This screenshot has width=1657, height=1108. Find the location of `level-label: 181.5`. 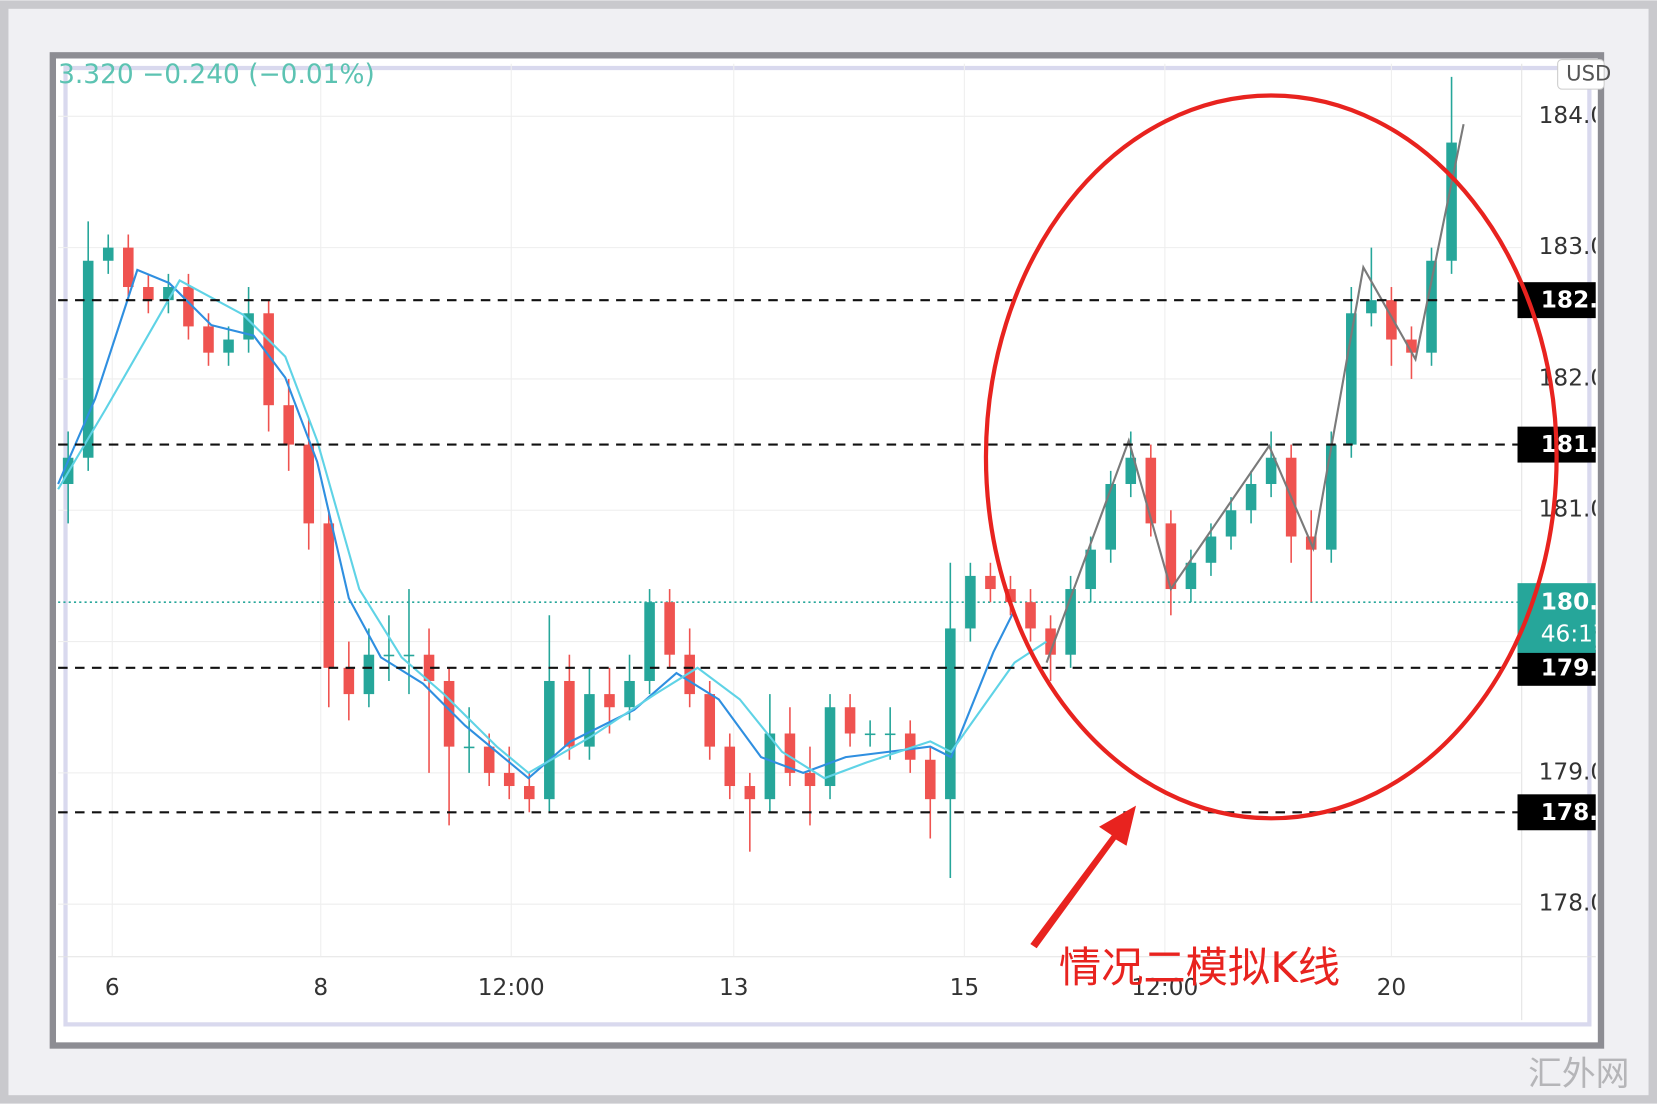

level-label: 181.5 is located at coordinates (1578, 444).